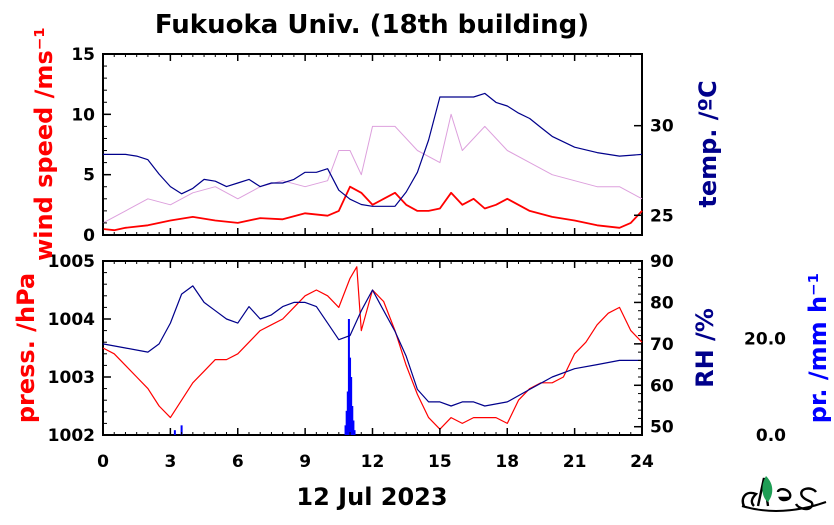 The image size is (834, 525). Describe the element at coordinates (26, 348) in the screenshot. I see `pressure-axis-label: press. /hPa` at that location.